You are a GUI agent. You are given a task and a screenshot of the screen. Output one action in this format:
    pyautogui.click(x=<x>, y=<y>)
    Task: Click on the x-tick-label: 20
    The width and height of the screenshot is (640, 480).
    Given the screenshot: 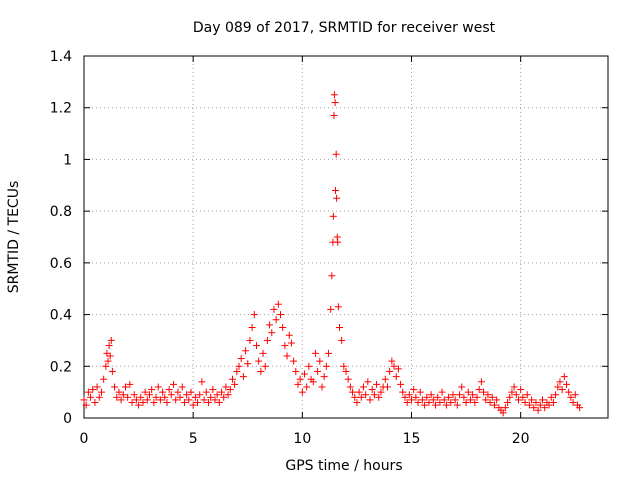 What is the action you would take?
    pyautogui.click(x=521, y=439)
    